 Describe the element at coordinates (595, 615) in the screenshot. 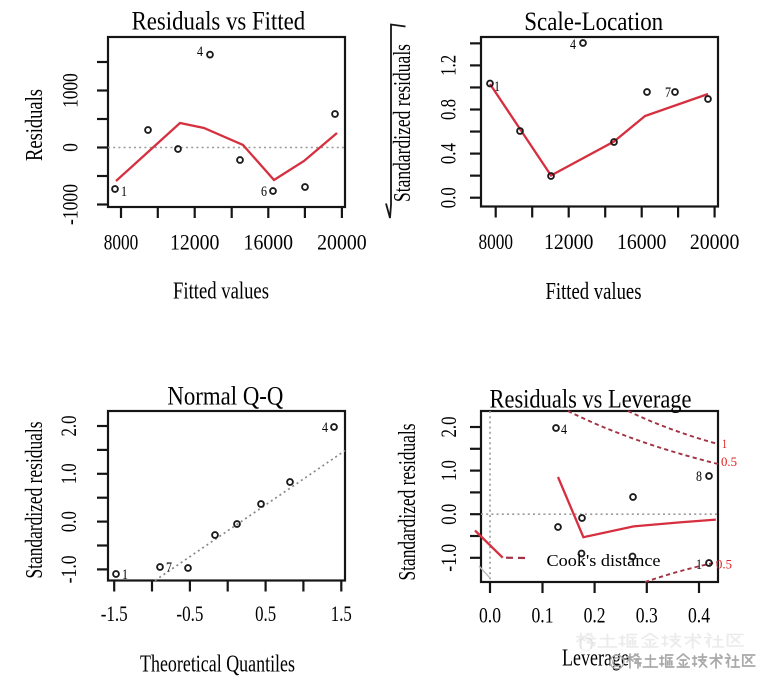

I see `svg-text: 0.2` at that location.